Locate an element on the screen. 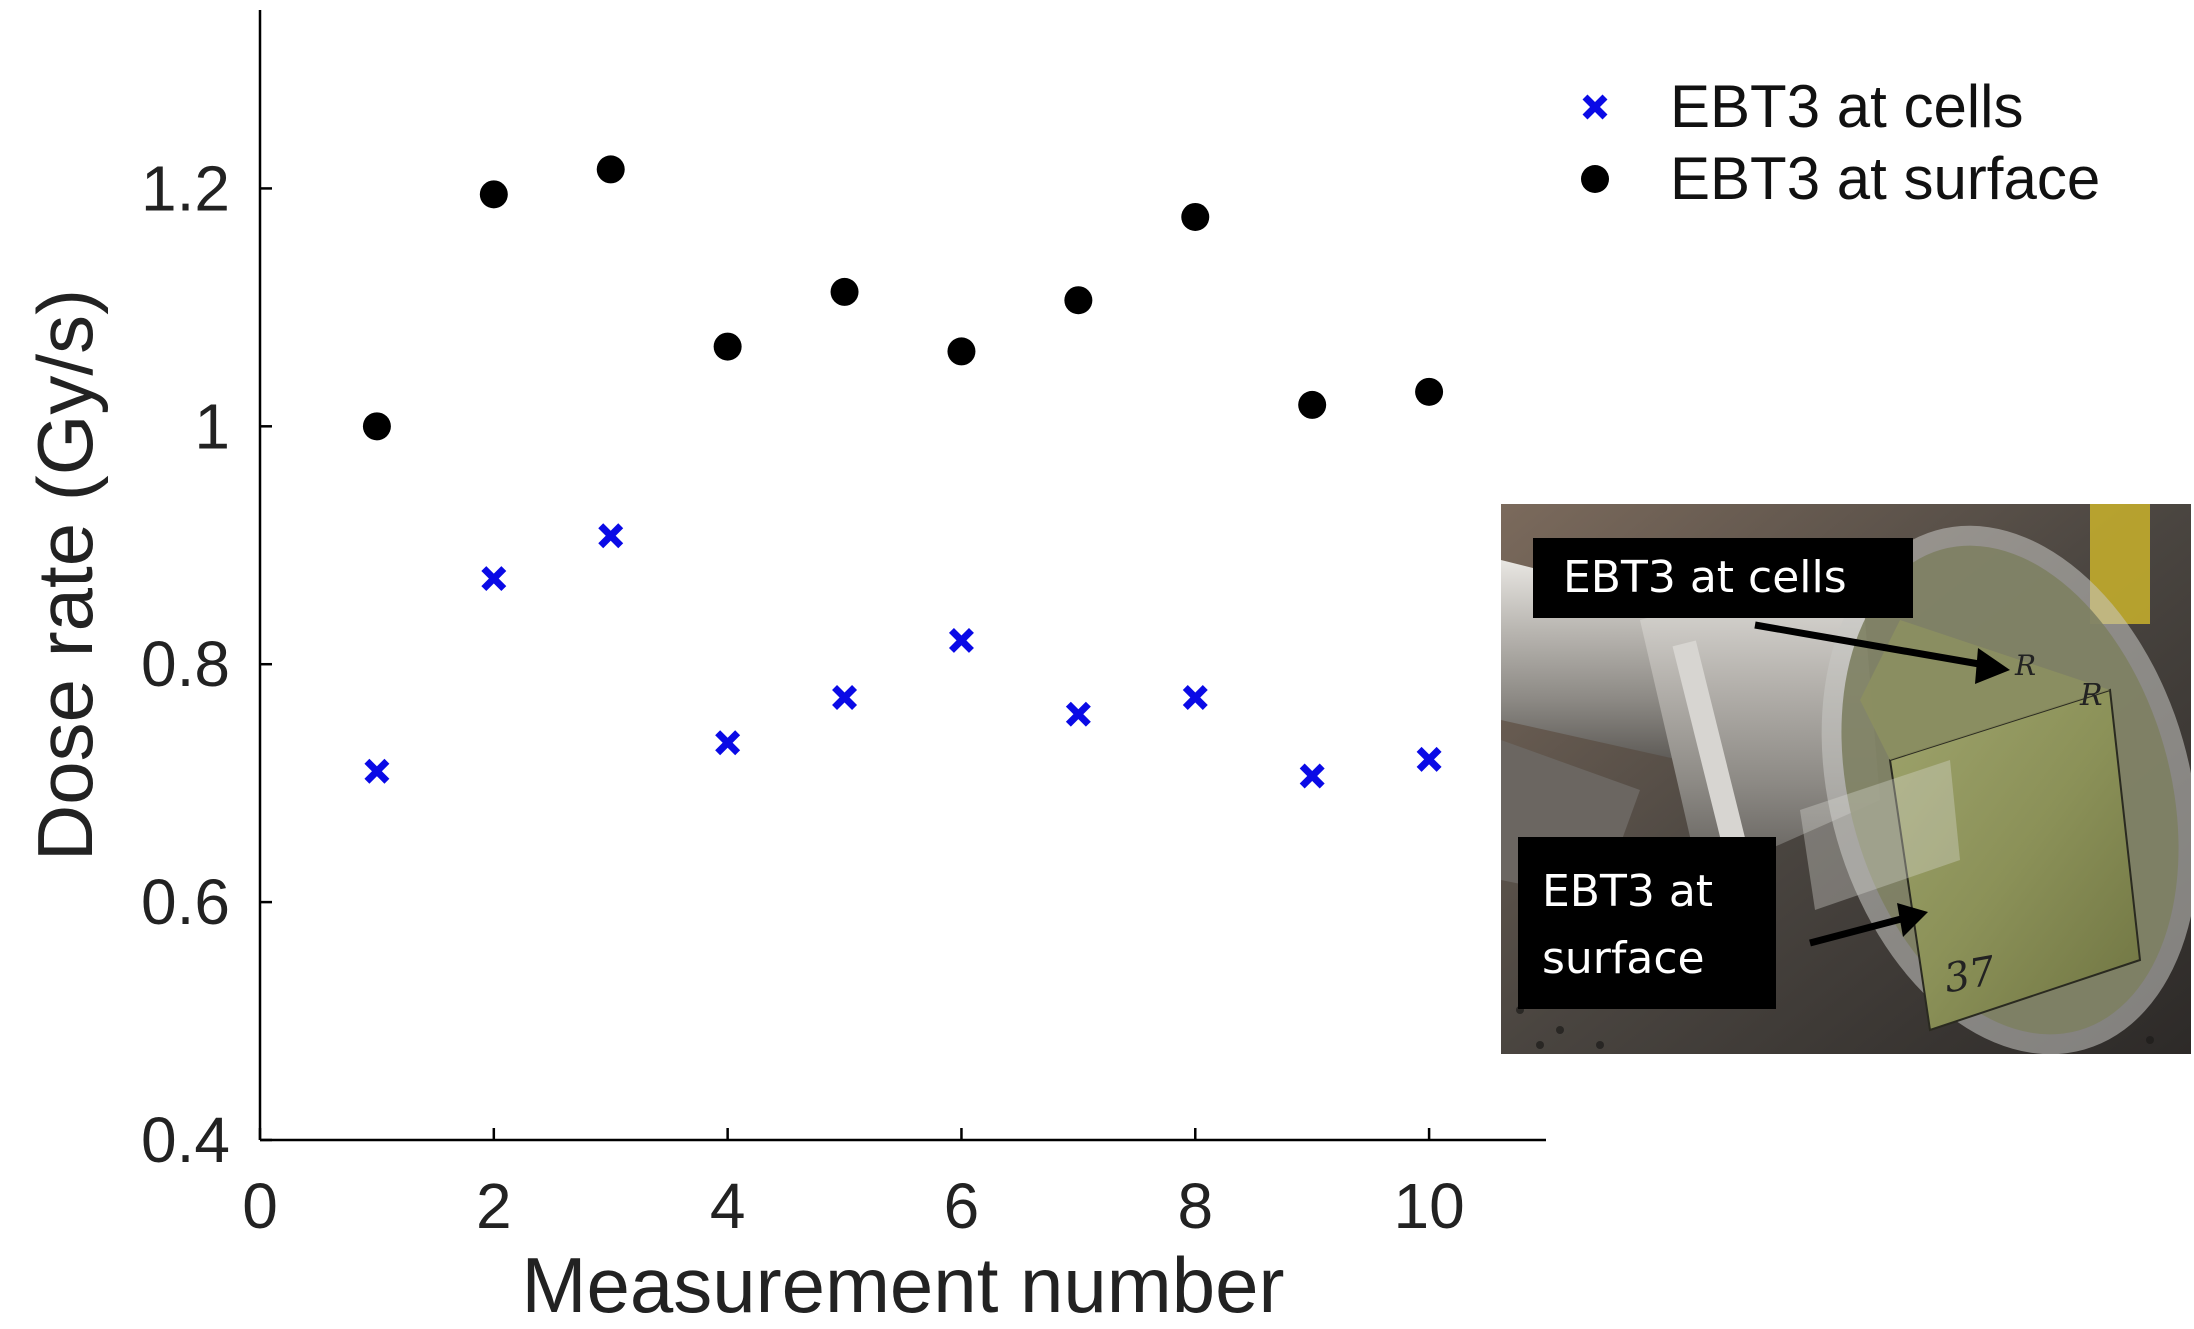 This screenshot has width=2194, height=1329. y-tick-label: 0.6 is located at coordinates (185, 902).